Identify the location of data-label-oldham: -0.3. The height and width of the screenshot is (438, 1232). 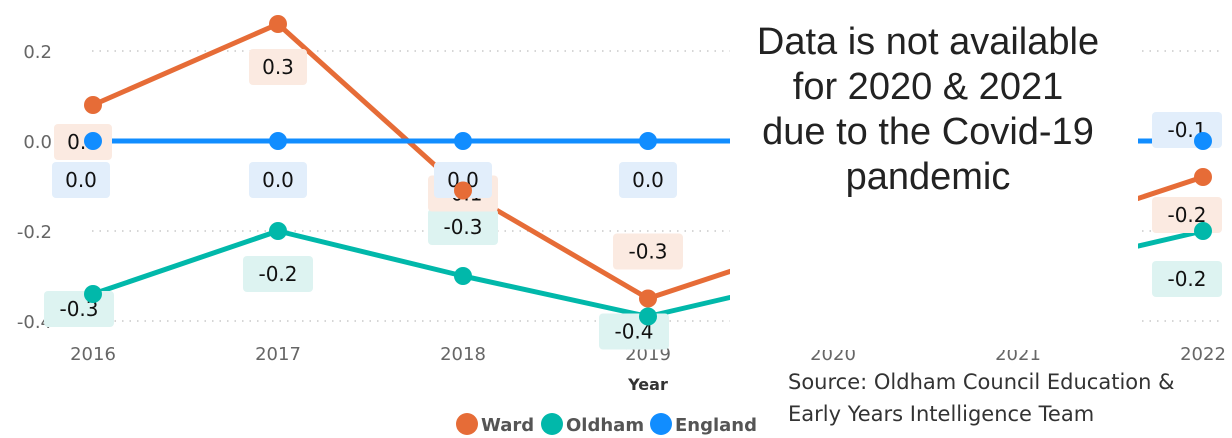
(462, 227).